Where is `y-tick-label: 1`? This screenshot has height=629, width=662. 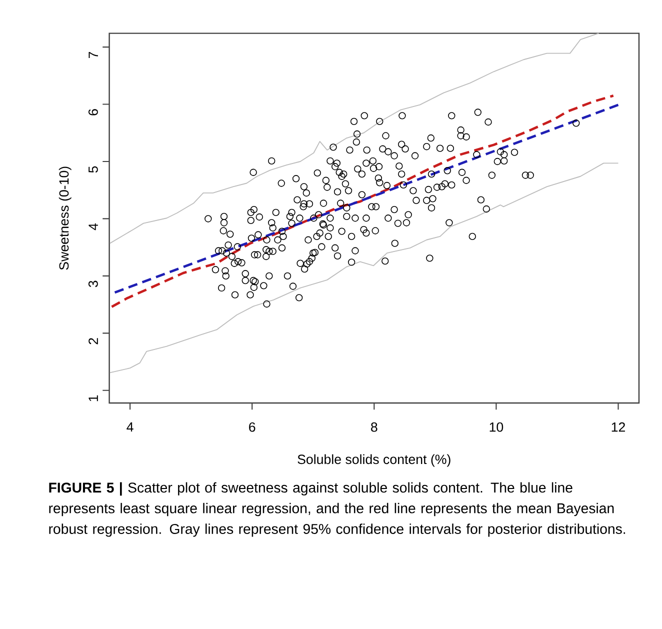 y-tick-label: 1 is located at coordinates (93, 398).